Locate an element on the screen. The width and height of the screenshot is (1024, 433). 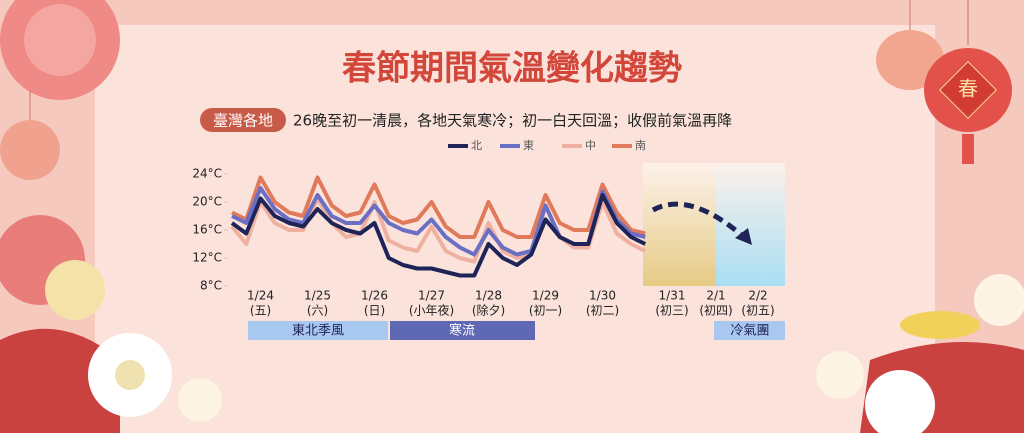
title: 春節期間氣溫變化趨勢 is located at coordinates (512, 69).